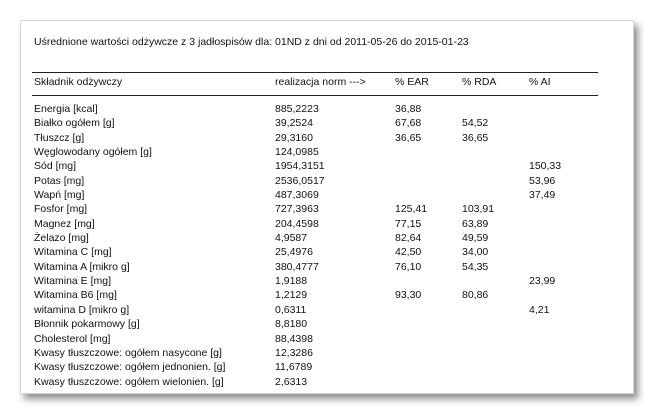 The image size is (665, 415). I want to click on cell-rda: 54,52, so click(475, 123).